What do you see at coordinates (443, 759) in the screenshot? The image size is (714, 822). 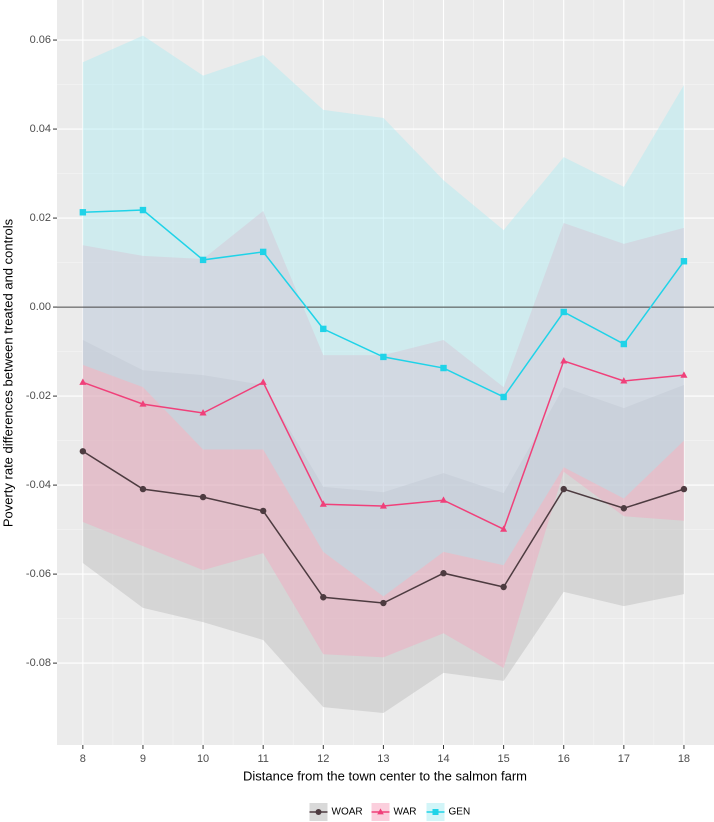 I see `x-tick-label: 14` at bounding box center [443, 759].